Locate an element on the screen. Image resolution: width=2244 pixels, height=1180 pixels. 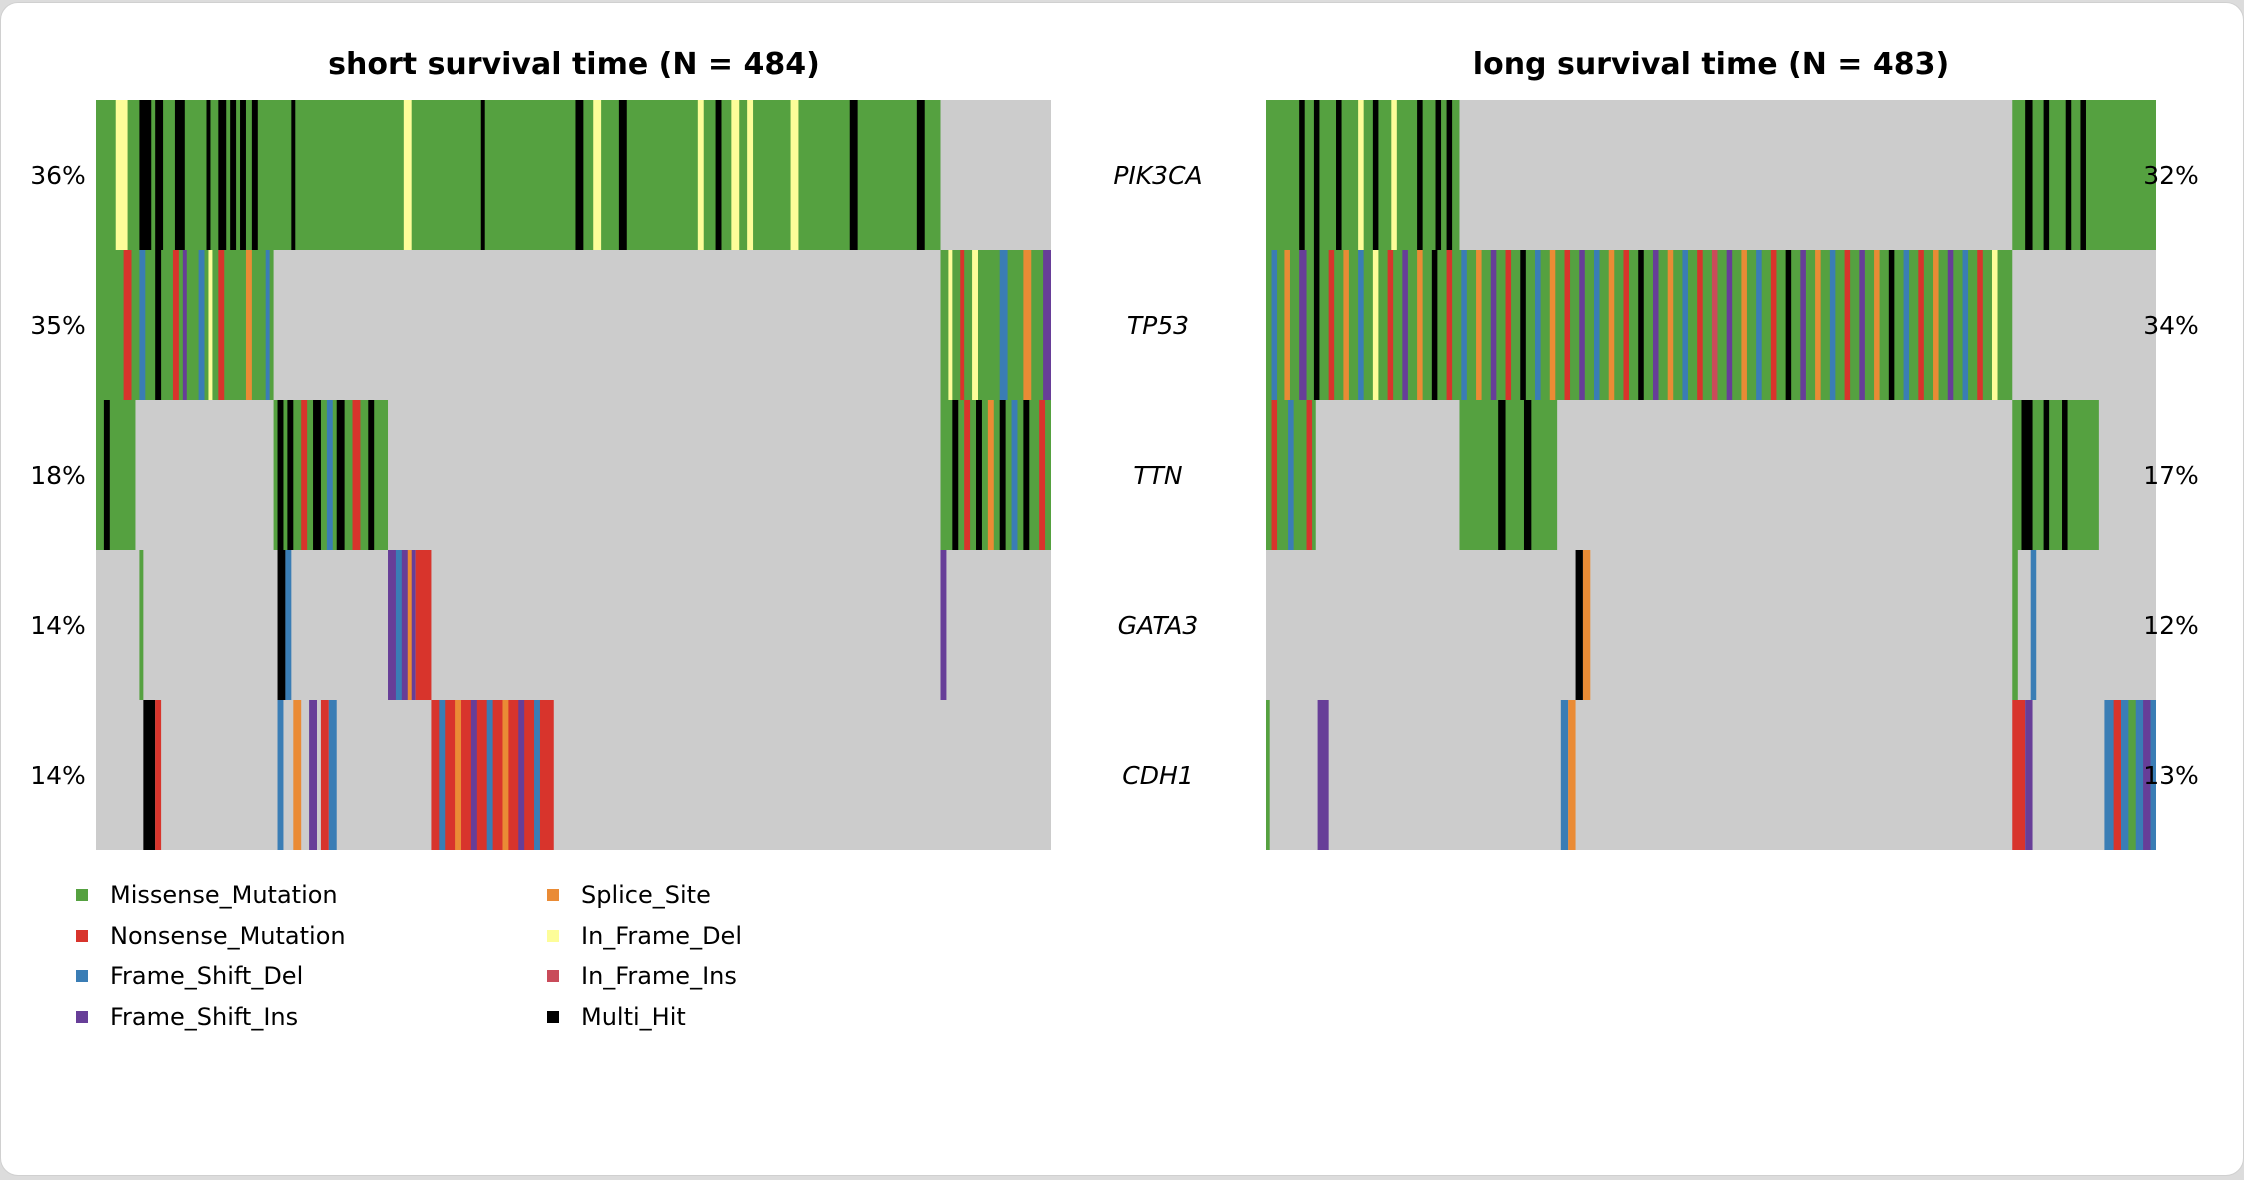
pct-label-tp53-panel-0: 35% is located at coordinates (58, 325).